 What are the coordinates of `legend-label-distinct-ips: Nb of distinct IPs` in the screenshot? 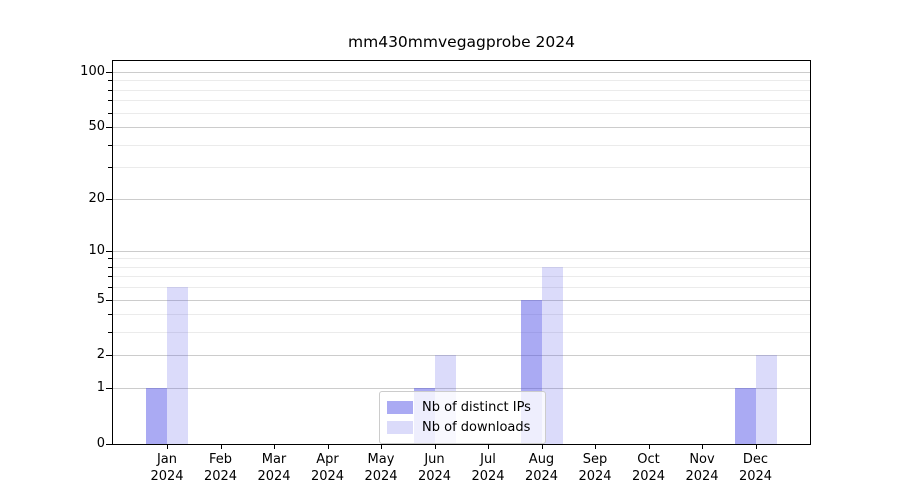 It's located at (476, 407).